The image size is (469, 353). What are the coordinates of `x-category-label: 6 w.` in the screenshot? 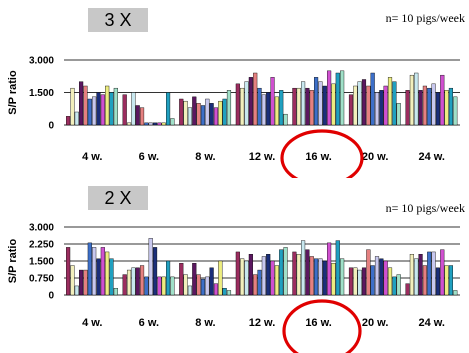 It's located at (149, 157).